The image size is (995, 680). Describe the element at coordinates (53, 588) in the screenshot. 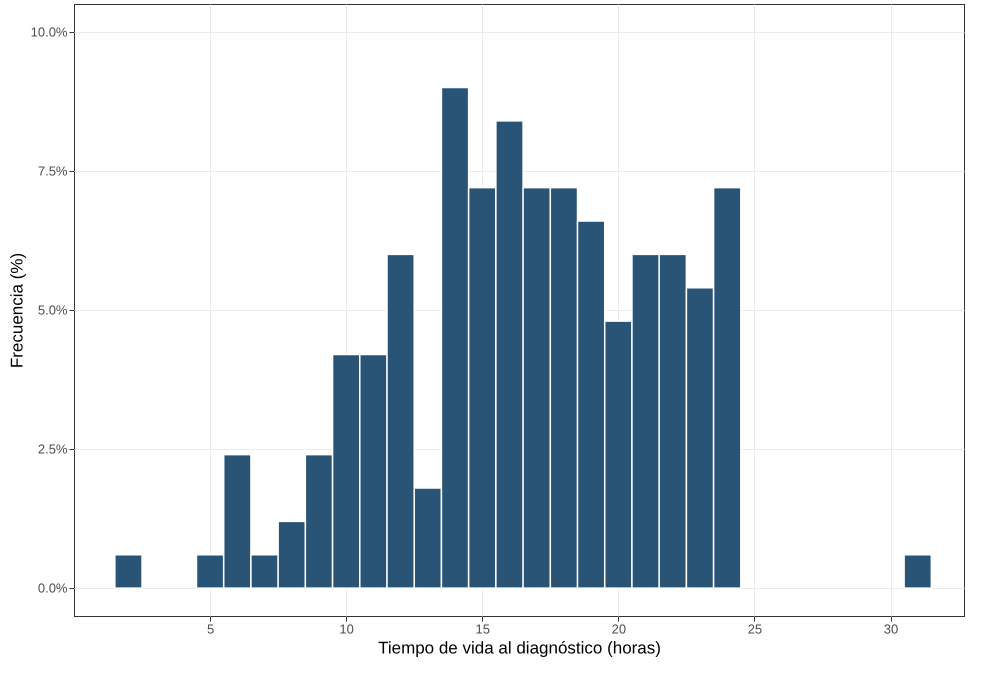

I see `y-tick-label: 0.0%` at that location.